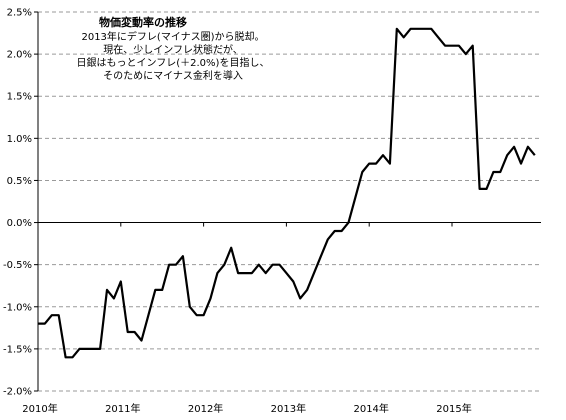  What do you see at coordinates (122, 408) in the screenshot?
I see `x-tick-label: 2011年` at bounding box center [122, 408].